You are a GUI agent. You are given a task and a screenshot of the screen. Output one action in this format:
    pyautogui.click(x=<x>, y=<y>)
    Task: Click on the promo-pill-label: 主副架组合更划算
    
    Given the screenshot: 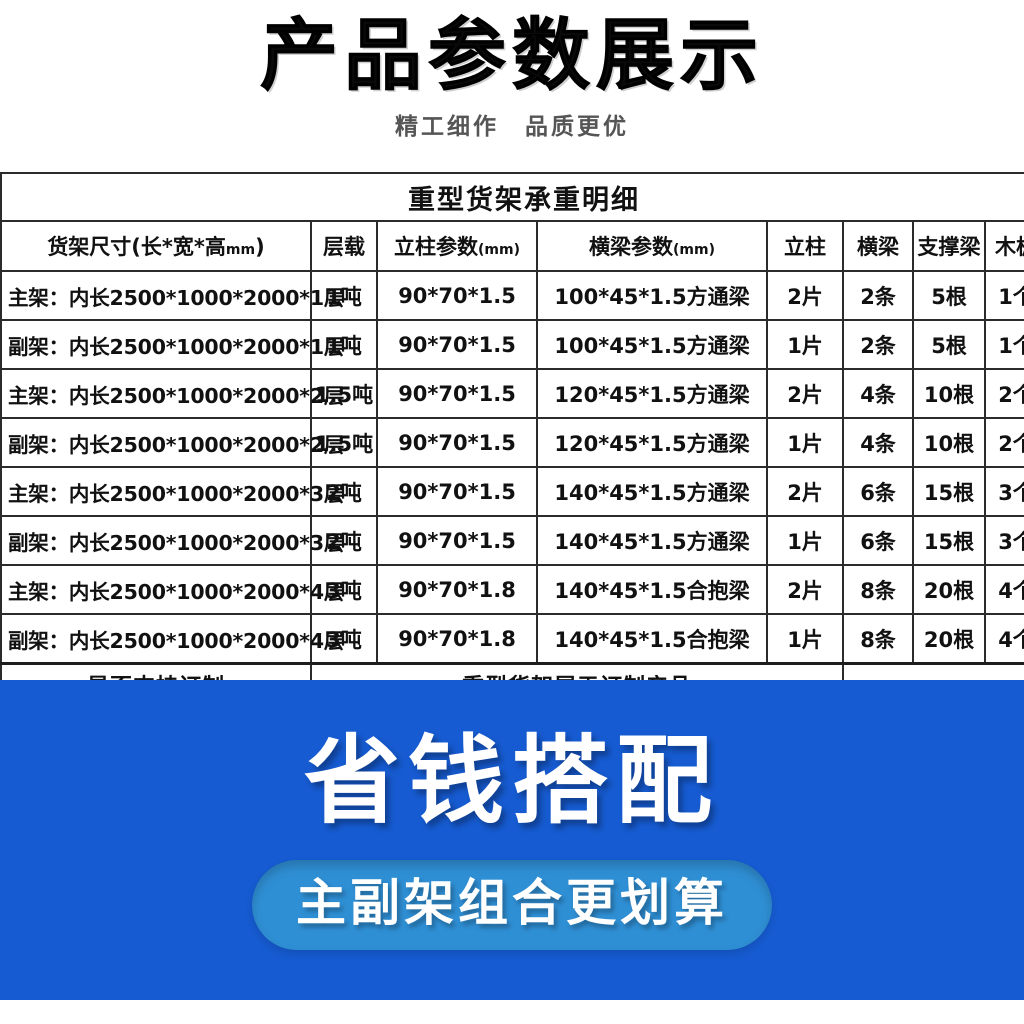 What is the action you would take?
    pyautogui.click(x=512, y=903)
    